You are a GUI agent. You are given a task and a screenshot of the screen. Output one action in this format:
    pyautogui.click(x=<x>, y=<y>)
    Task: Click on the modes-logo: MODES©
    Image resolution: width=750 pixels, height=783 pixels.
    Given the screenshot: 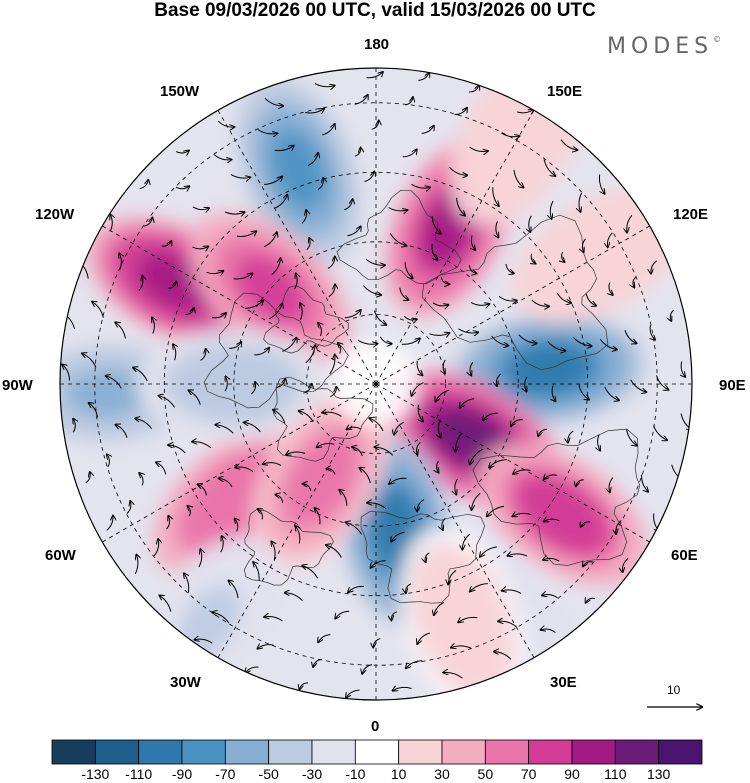 What is the action you would take?
    pyautogui.click(x=664, y=46)
    